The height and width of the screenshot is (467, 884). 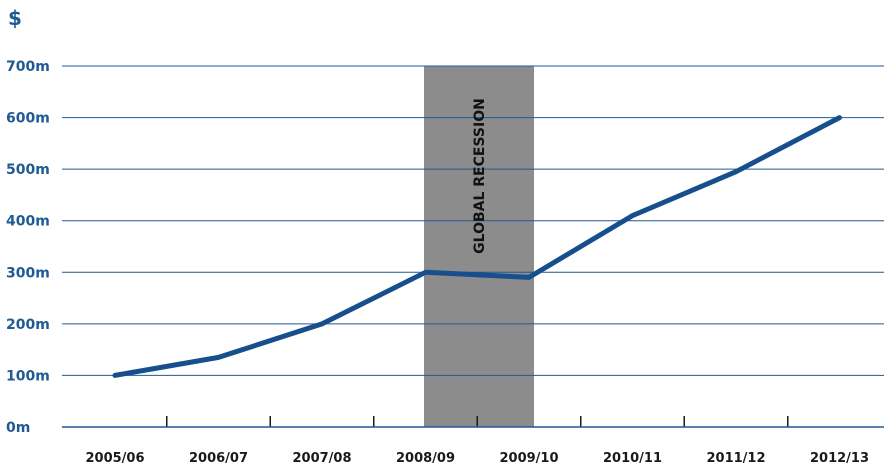 I want to click on unit-label: $, so click(x=15, y=18).